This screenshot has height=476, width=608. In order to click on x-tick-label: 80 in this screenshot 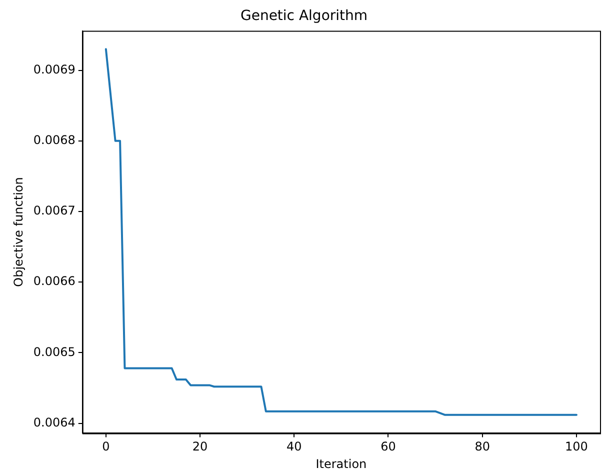, I will do `click(482, 447)`.